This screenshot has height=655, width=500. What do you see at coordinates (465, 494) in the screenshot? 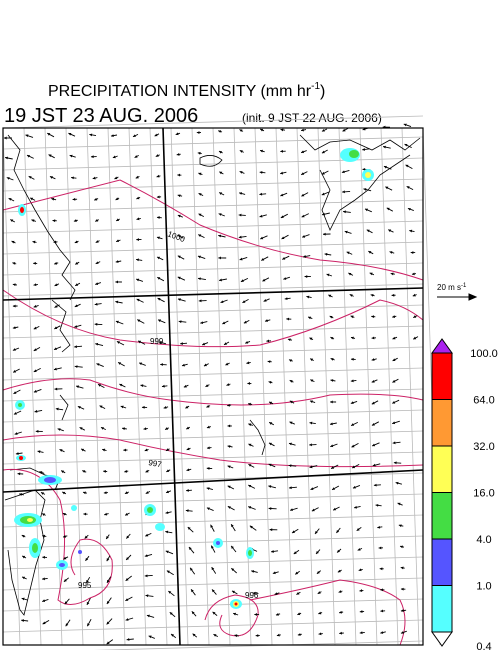
I see `colorbar: 100.0 64.0 32.0 16.0 4.0 1.0 0.4` at bounding box center [465, 494].